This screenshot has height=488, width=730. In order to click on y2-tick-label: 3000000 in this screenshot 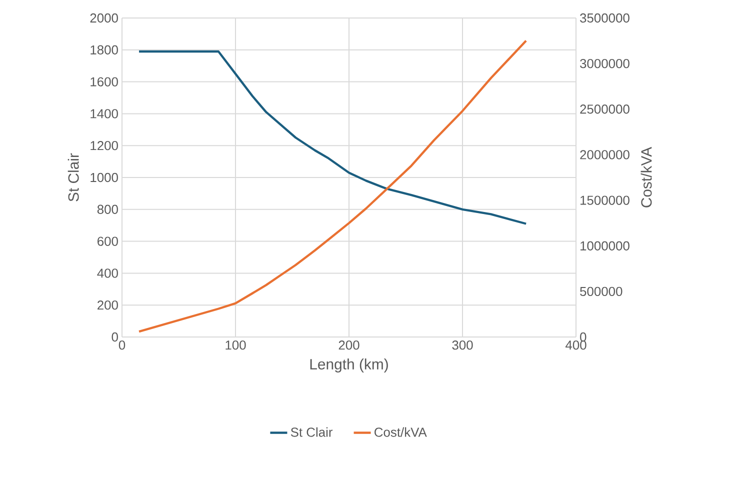, I will do `click(605, 63)`.